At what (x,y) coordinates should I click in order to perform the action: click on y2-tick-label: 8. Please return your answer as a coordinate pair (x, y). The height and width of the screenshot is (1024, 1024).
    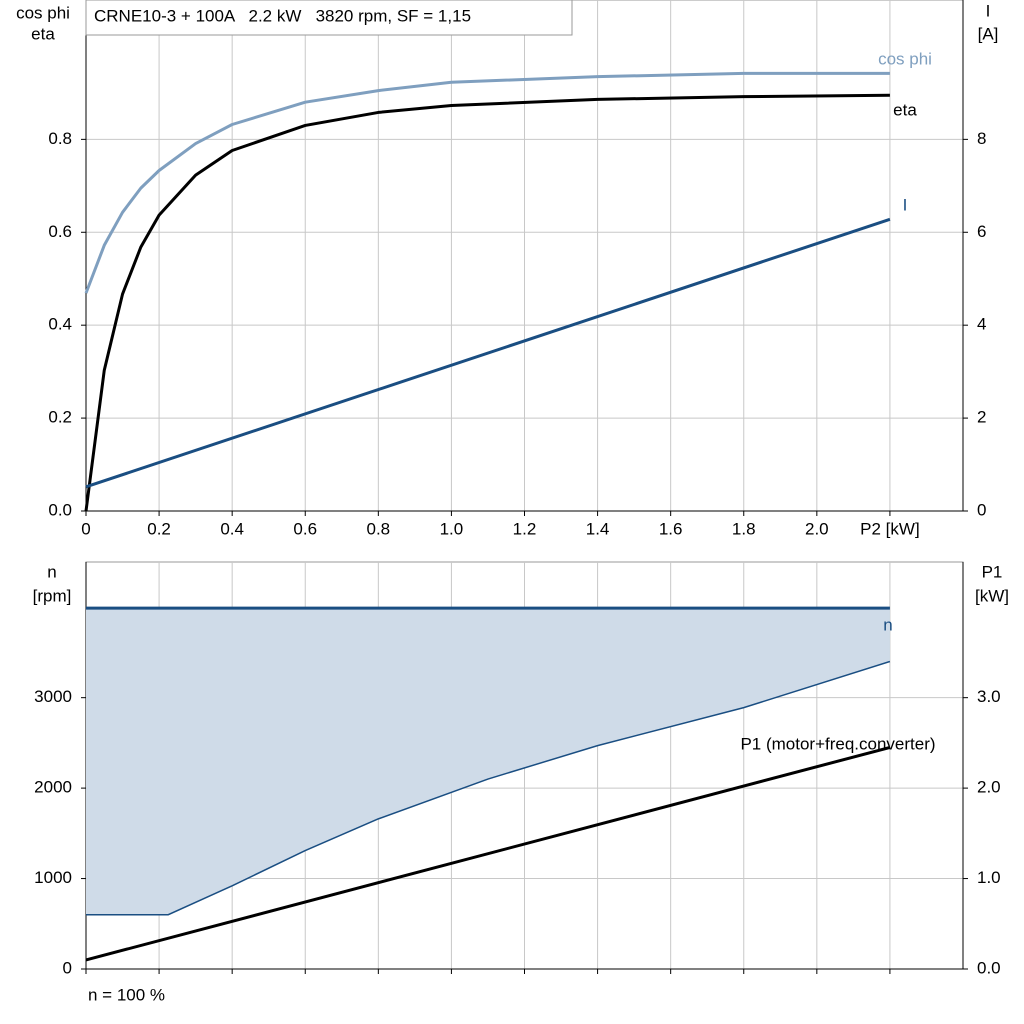
    Looking at the image, I should click on (981, 138).